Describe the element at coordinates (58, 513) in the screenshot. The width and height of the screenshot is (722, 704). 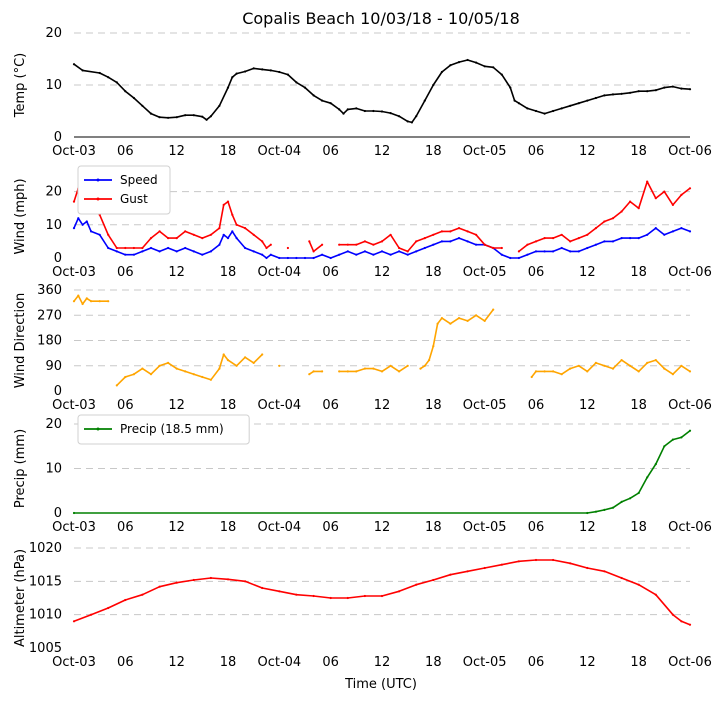
I see `ytick-label-precip-0: 0` at that location.